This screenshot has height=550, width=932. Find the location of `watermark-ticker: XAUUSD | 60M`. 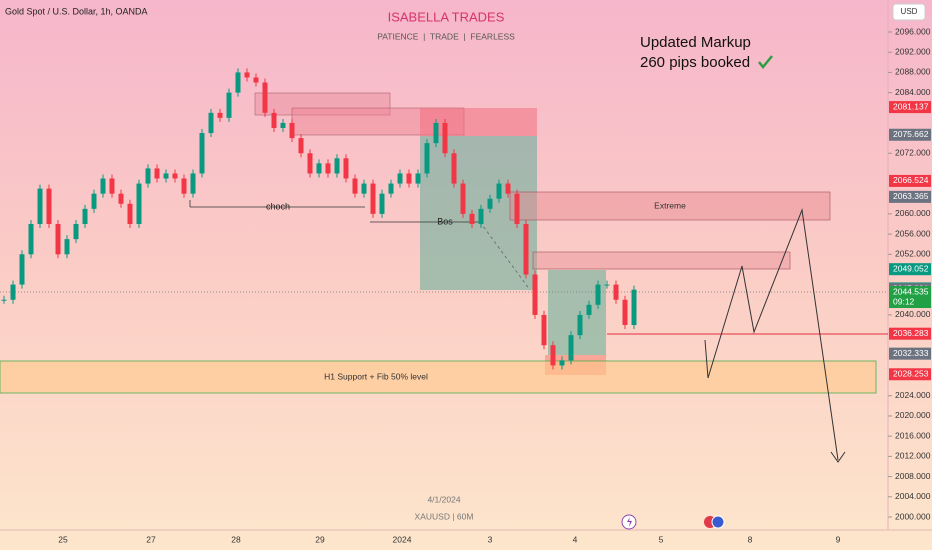

watermark-ticker: XAUUSD | 60M is located at coordinates (444, 516).